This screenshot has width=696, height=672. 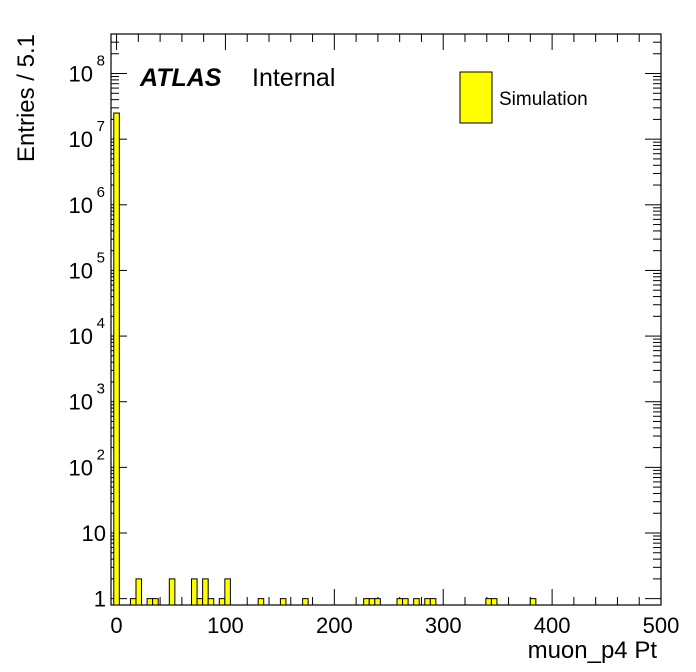 What do you see at coordinates (225, 625) in the screenshot?
I see `x-tick-label: 100` at bounding box center [225, 625].